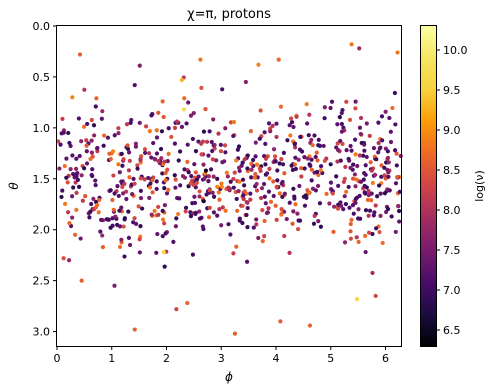  What do you see at coordinates (42, 128) in the screenshot?
I see `y-tick-label: 1.0` at bounding box center [42, 128].